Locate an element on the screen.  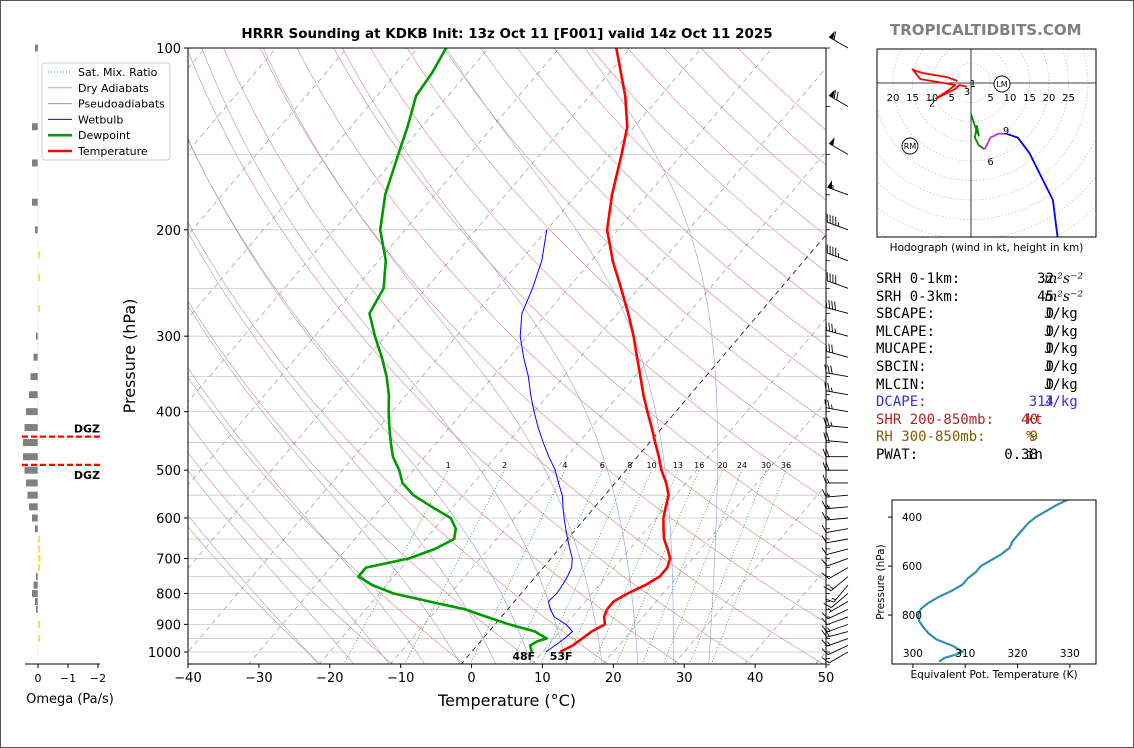
dewpoint-series-line is located at coordinates (452, 350).